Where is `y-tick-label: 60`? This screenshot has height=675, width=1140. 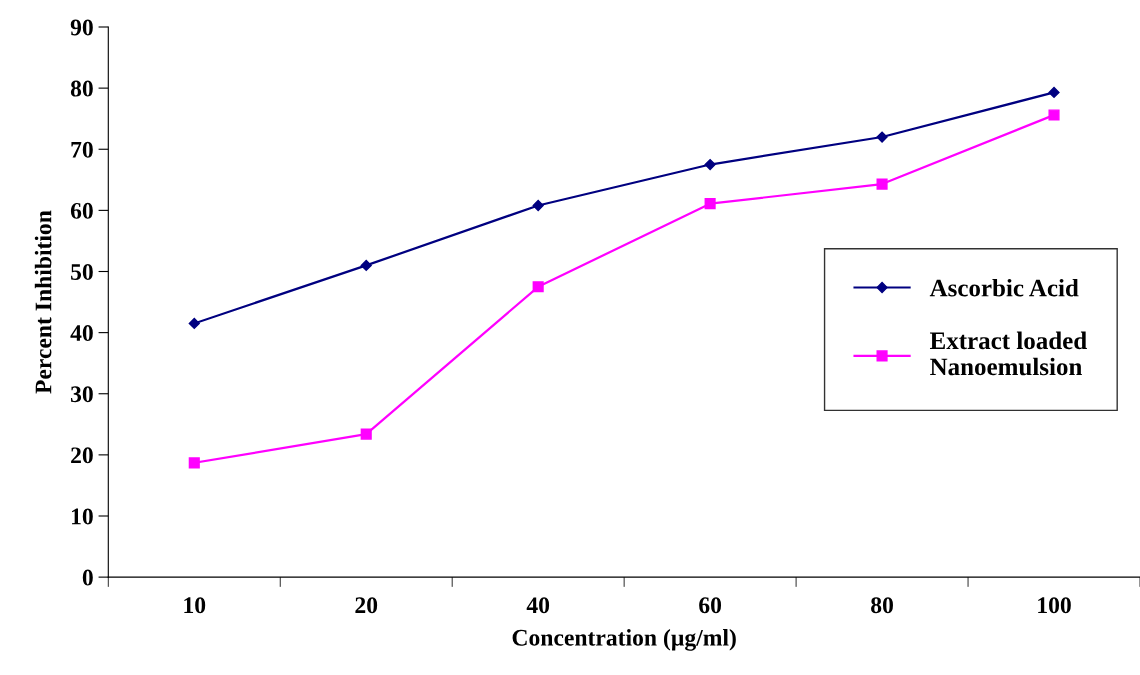
y-tick-label: 60 is located at coordinates (81, 210).